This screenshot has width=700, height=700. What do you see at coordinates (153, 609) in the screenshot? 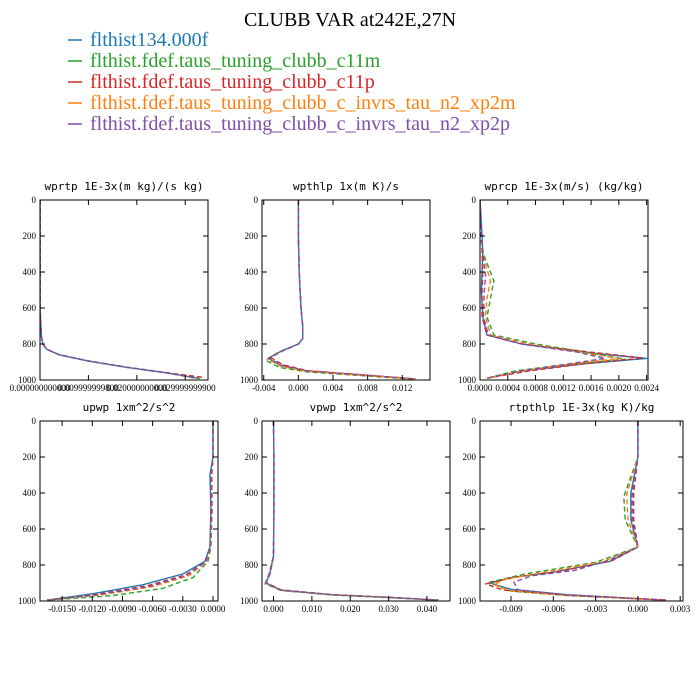
I see `x-tick-label: -0.0060` at bounding box center [153, 609].